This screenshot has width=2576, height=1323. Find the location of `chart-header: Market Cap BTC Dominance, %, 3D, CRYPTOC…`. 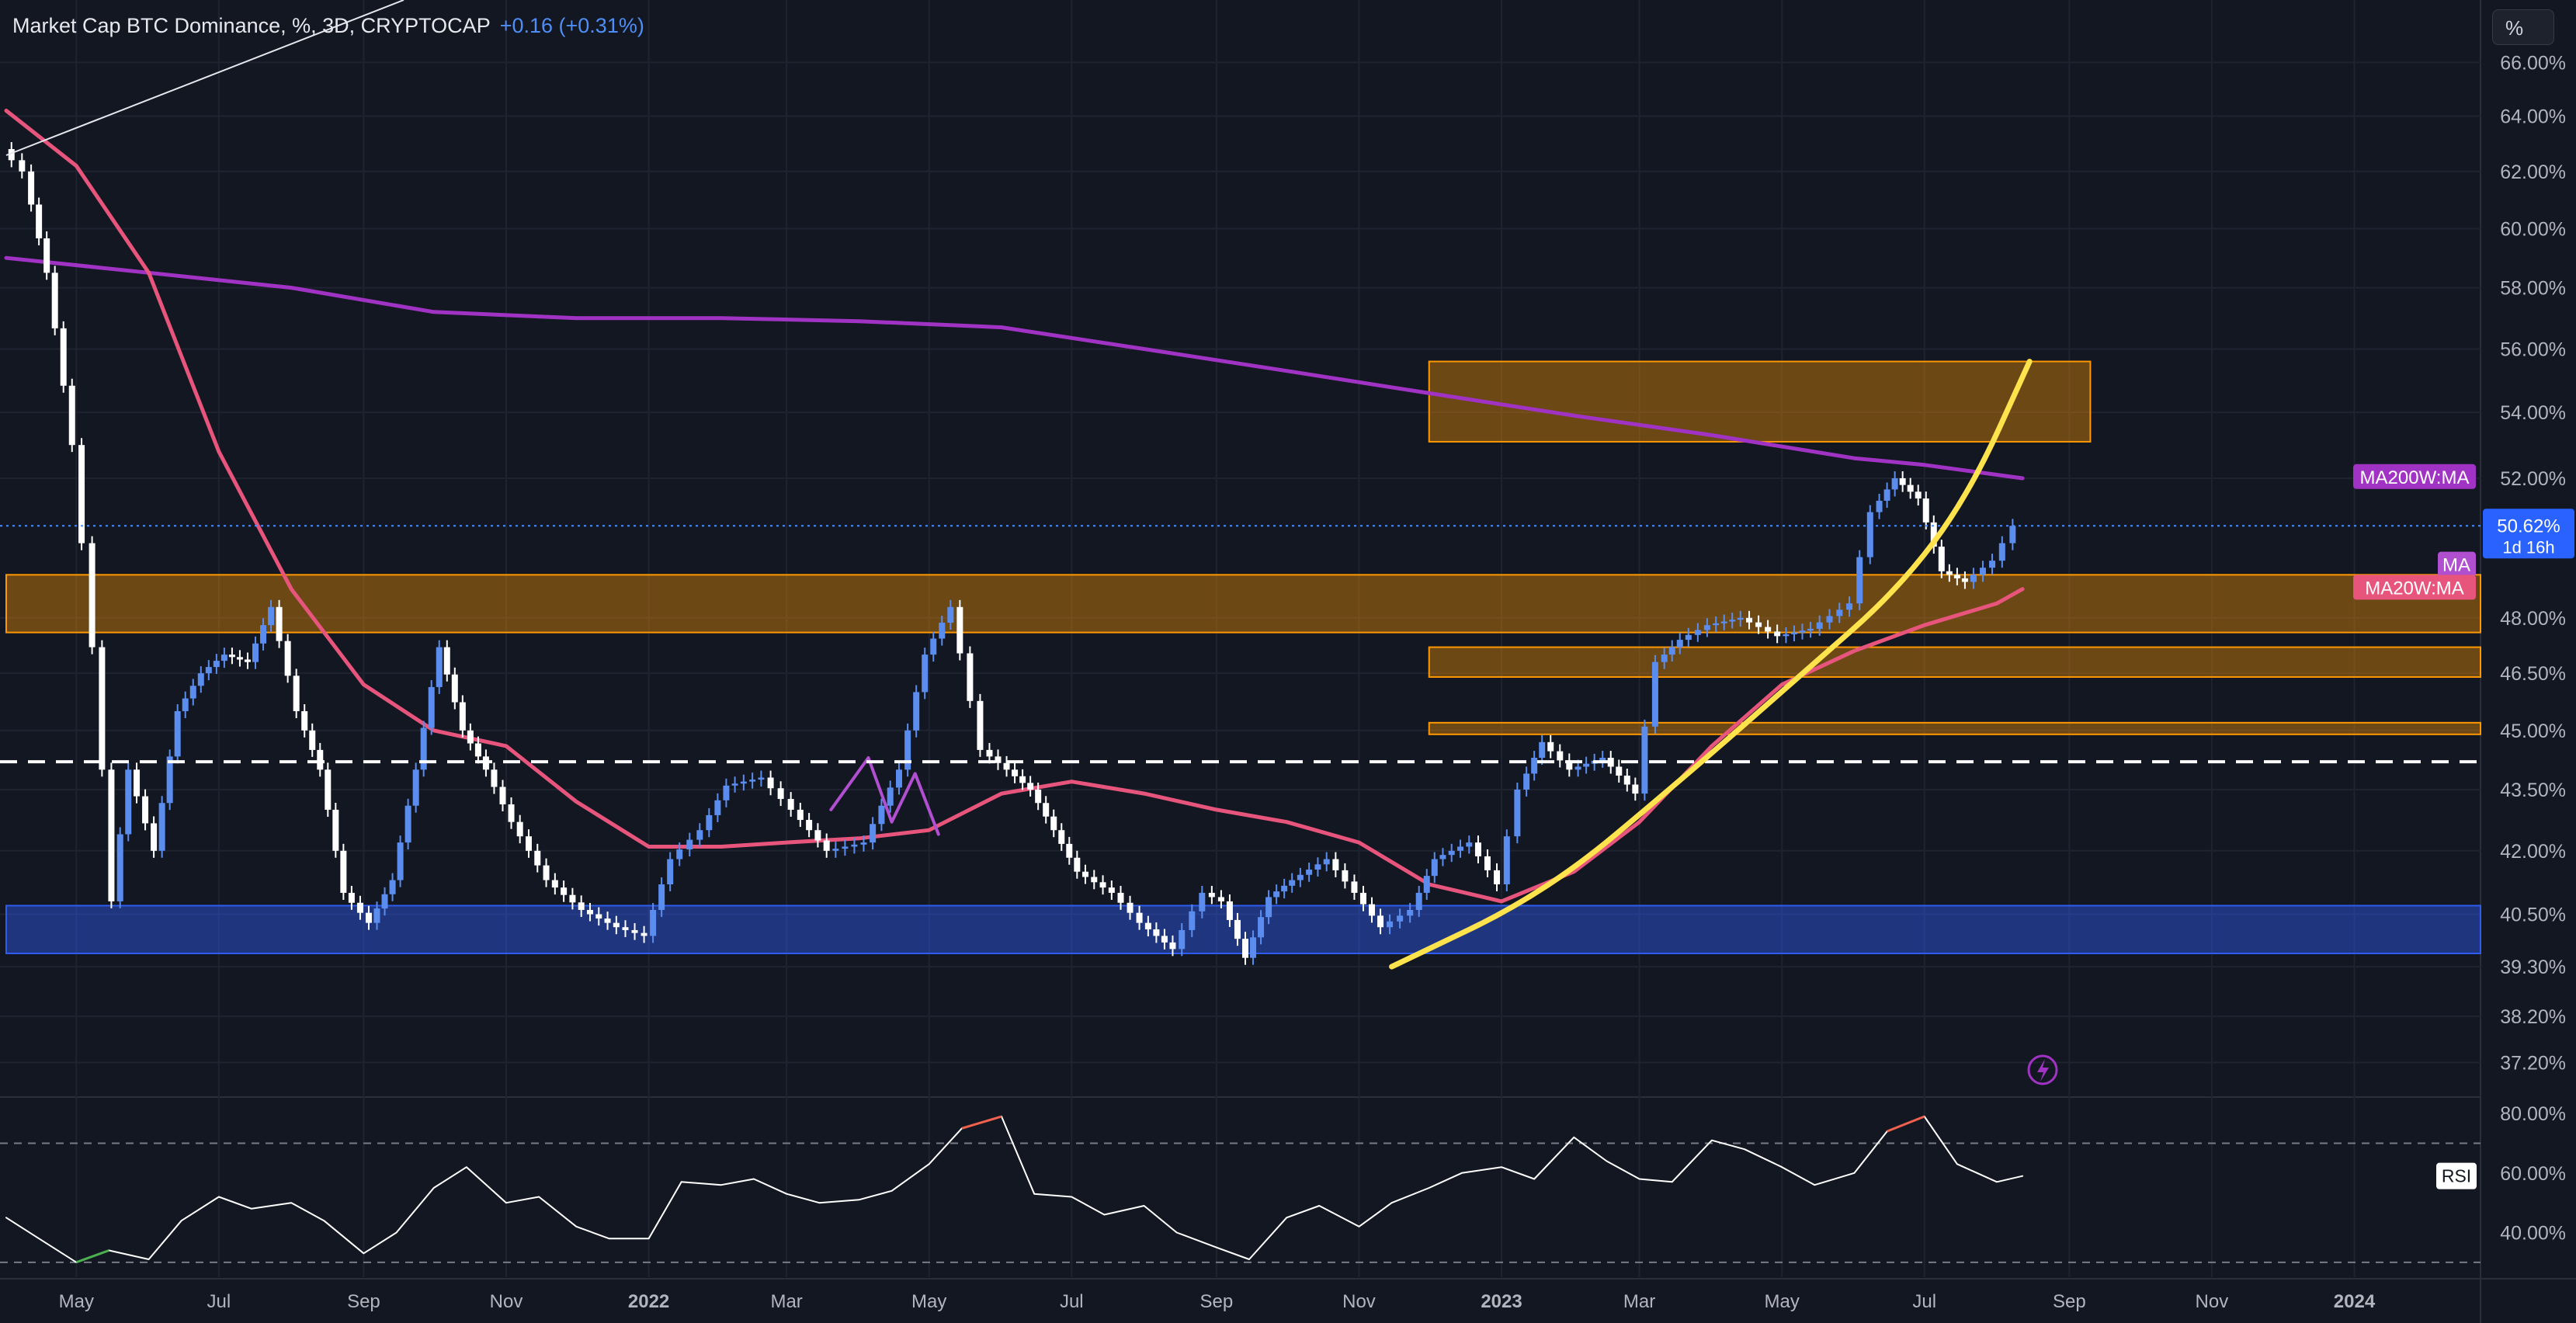

chart-header: Market Cap BTC Dominance, %, 3D, CRYPTOC… is located at coordinates (328, 26).